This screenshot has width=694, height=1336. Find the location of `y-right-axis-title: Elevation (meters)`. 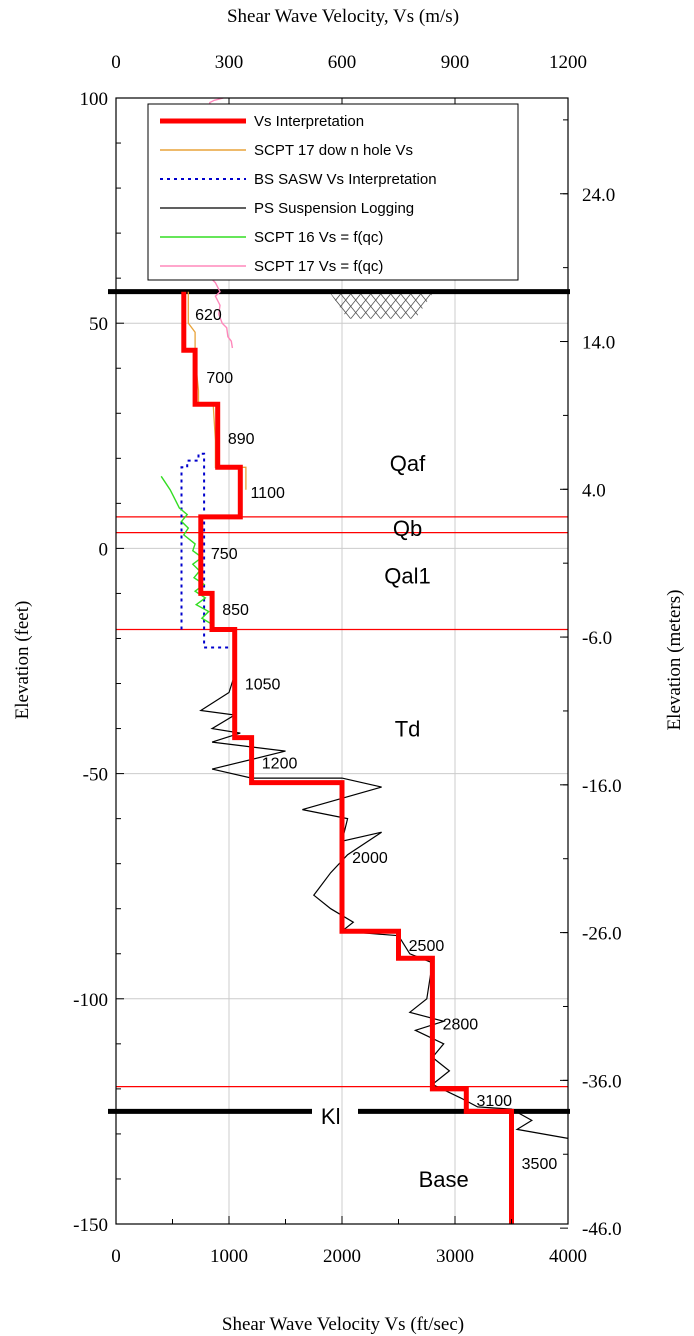

y-right-axis-title: Elevation (meters) is located at coordinates (674, 660).